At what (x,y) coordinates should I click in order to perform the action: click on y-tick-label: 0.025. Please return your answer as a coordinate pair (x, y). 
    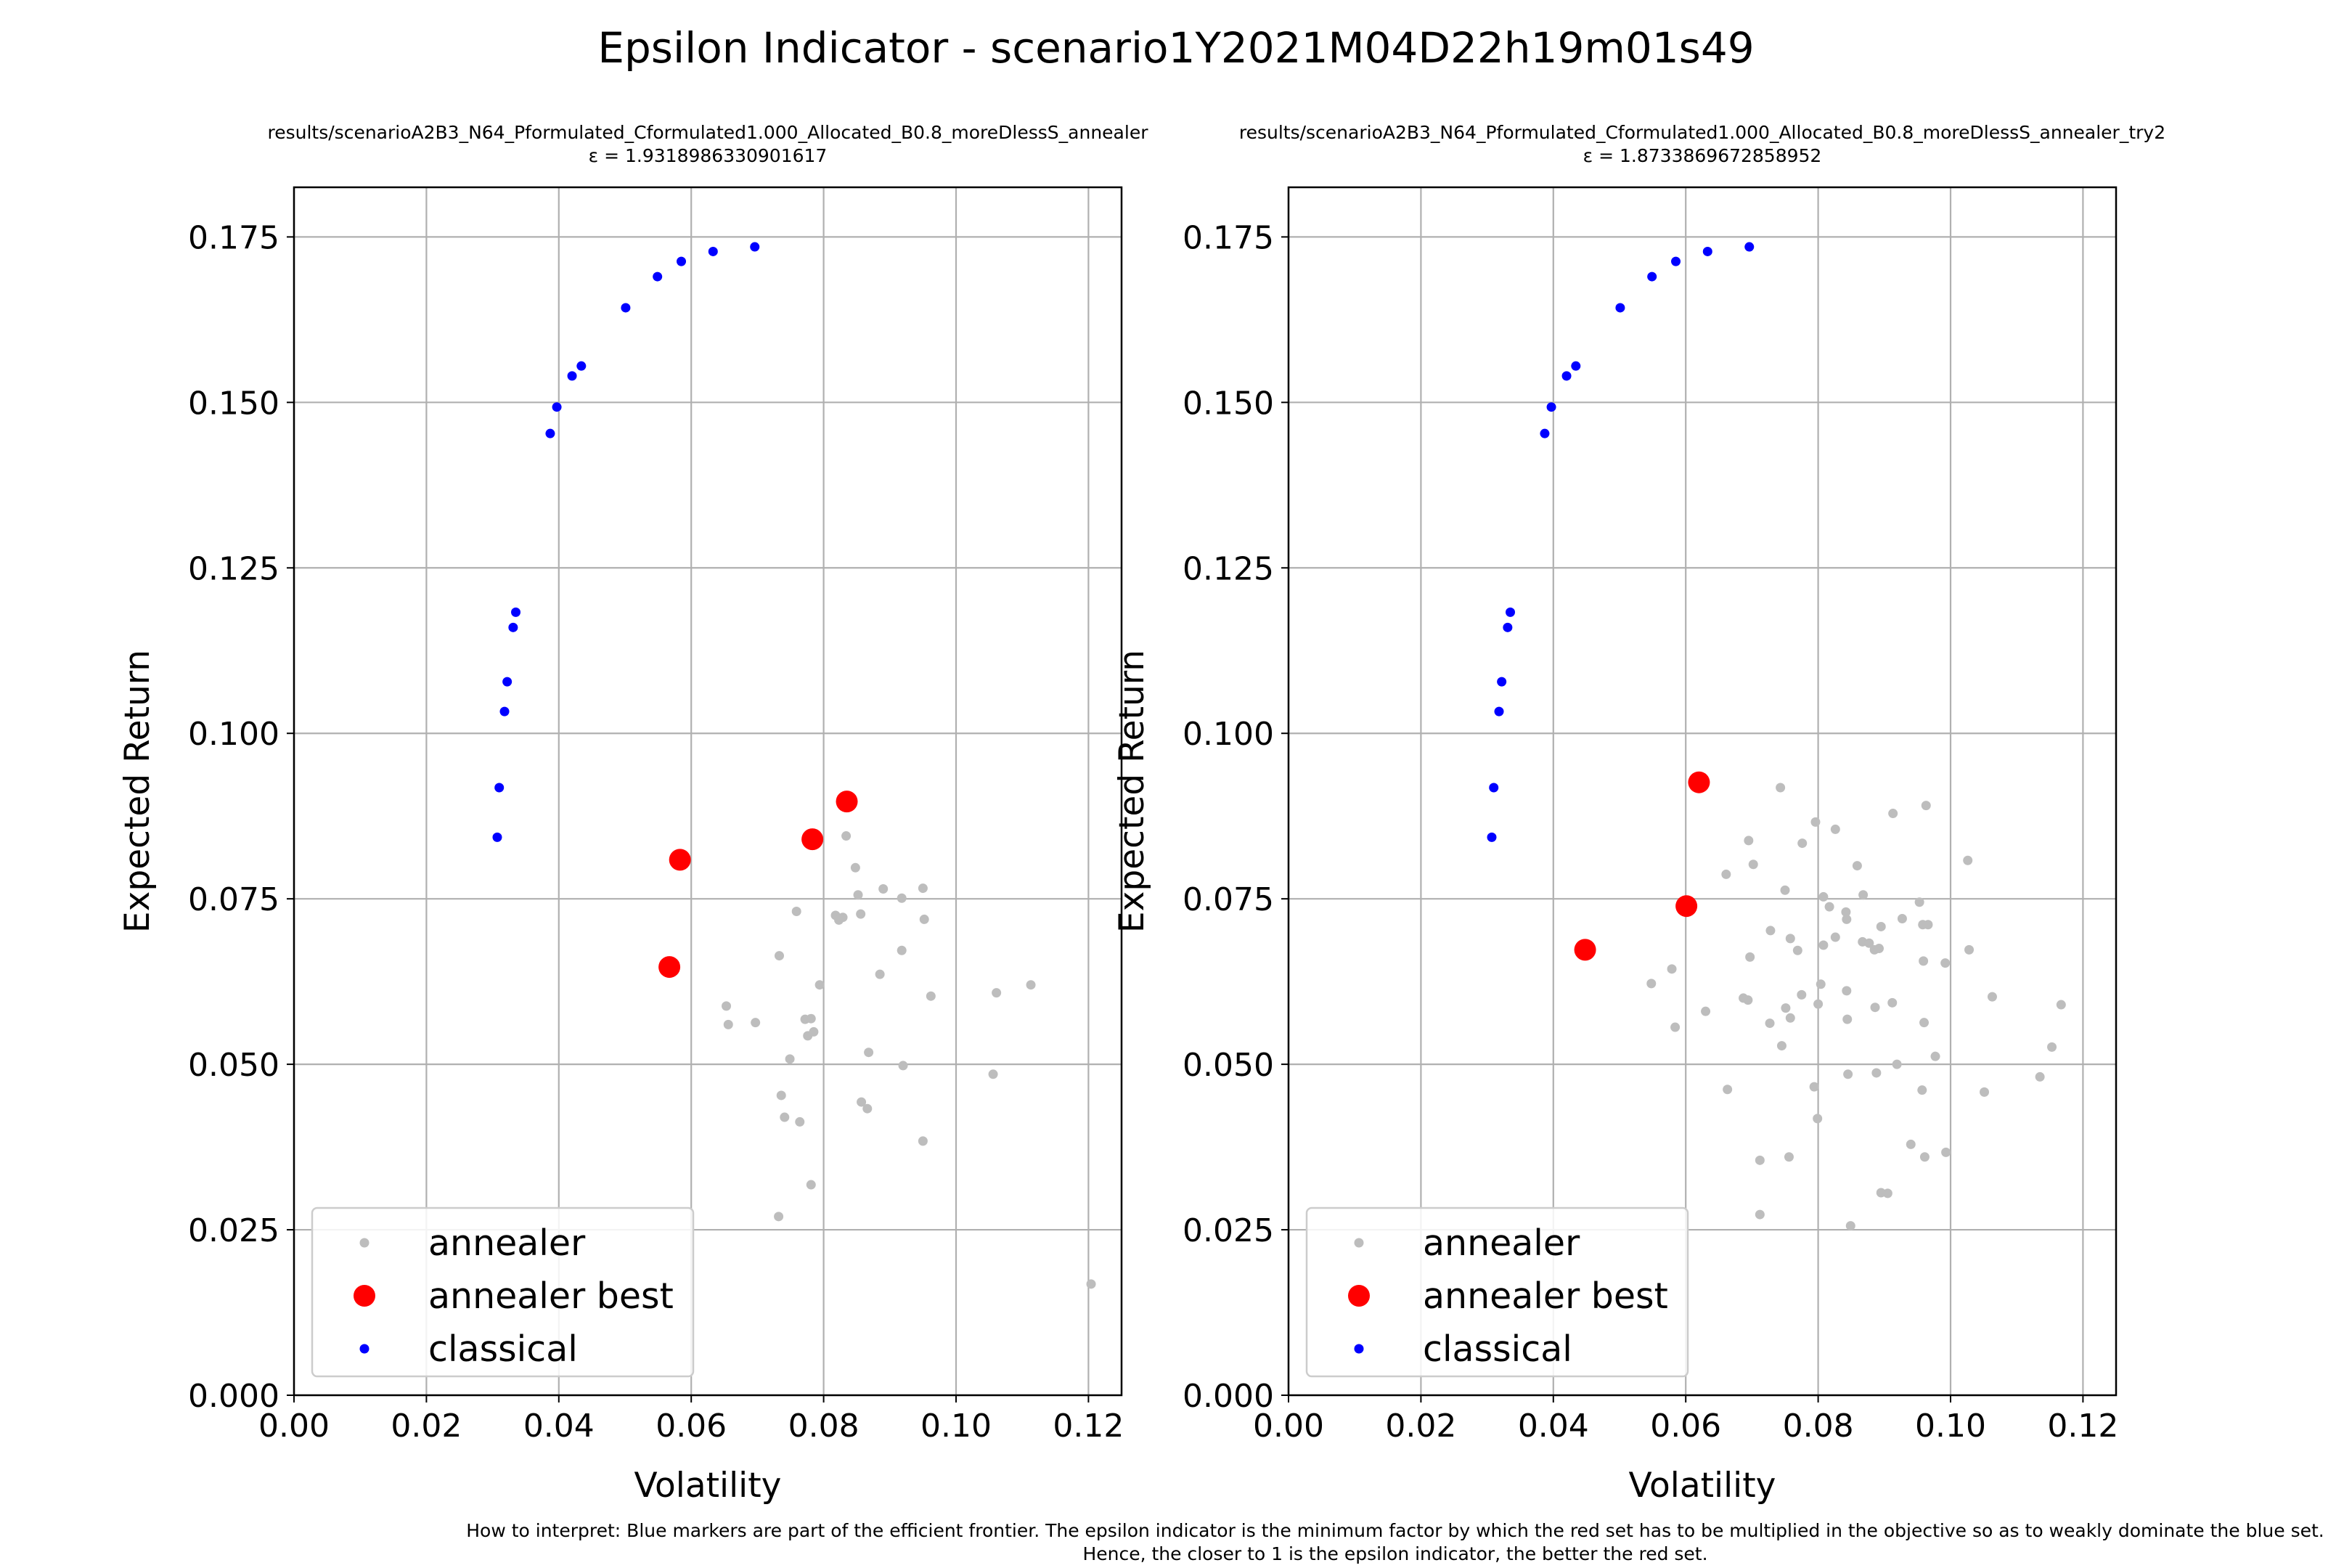
    Looking at the image, I should click on (1229, 1231).